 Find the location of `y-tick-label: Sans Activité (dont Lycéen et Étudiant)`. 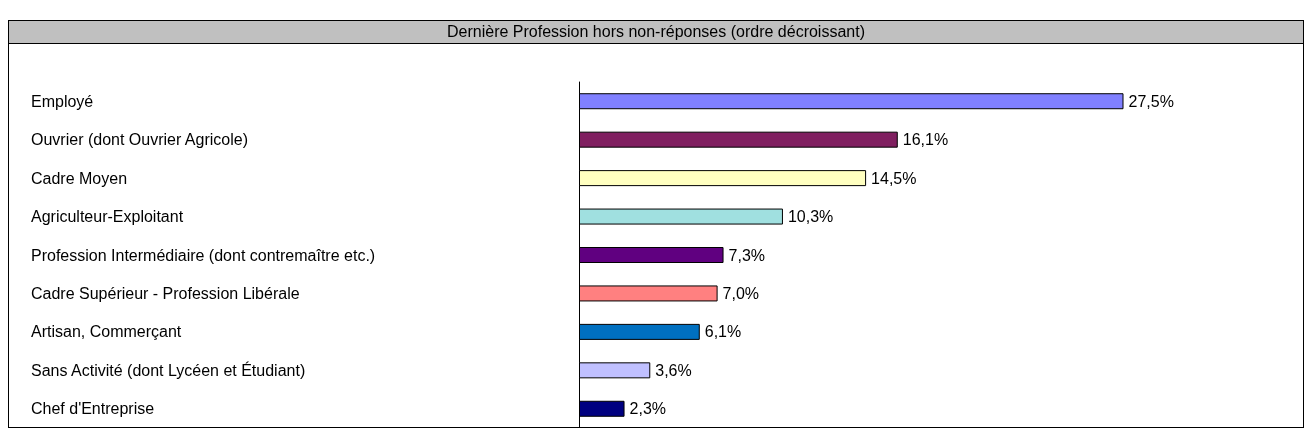

y-tick-label: Sans Activité (dont Lycéen et Étudiant) is located at coordinates (168, 369).